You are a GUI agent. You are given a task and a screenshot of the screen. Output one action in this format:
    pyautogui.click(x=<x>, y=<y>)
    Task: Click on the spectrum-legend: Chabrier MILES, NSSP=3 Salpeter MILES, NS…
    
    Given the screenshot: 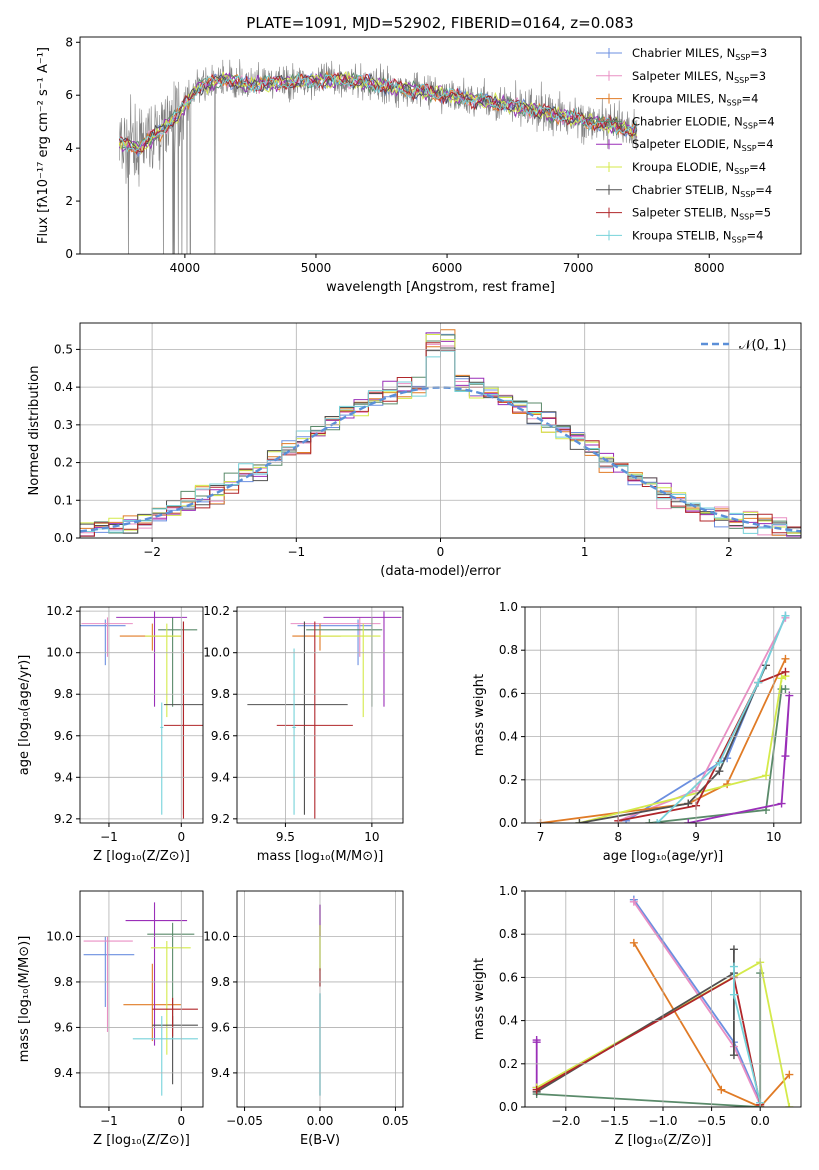 What is the action you would take?
    pyautogui.click(x=685, y=145)
    